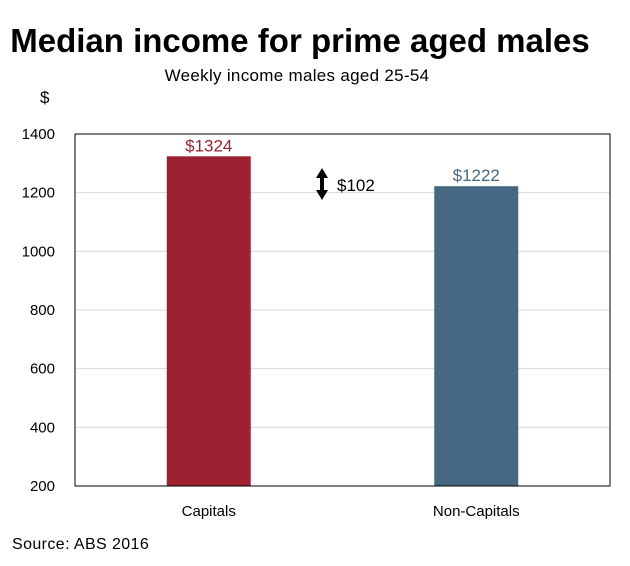  What do you see at coordinates (42, 427) in the screenshot?
I see `y-tick-label: 400` at bounding box center [42, 427].